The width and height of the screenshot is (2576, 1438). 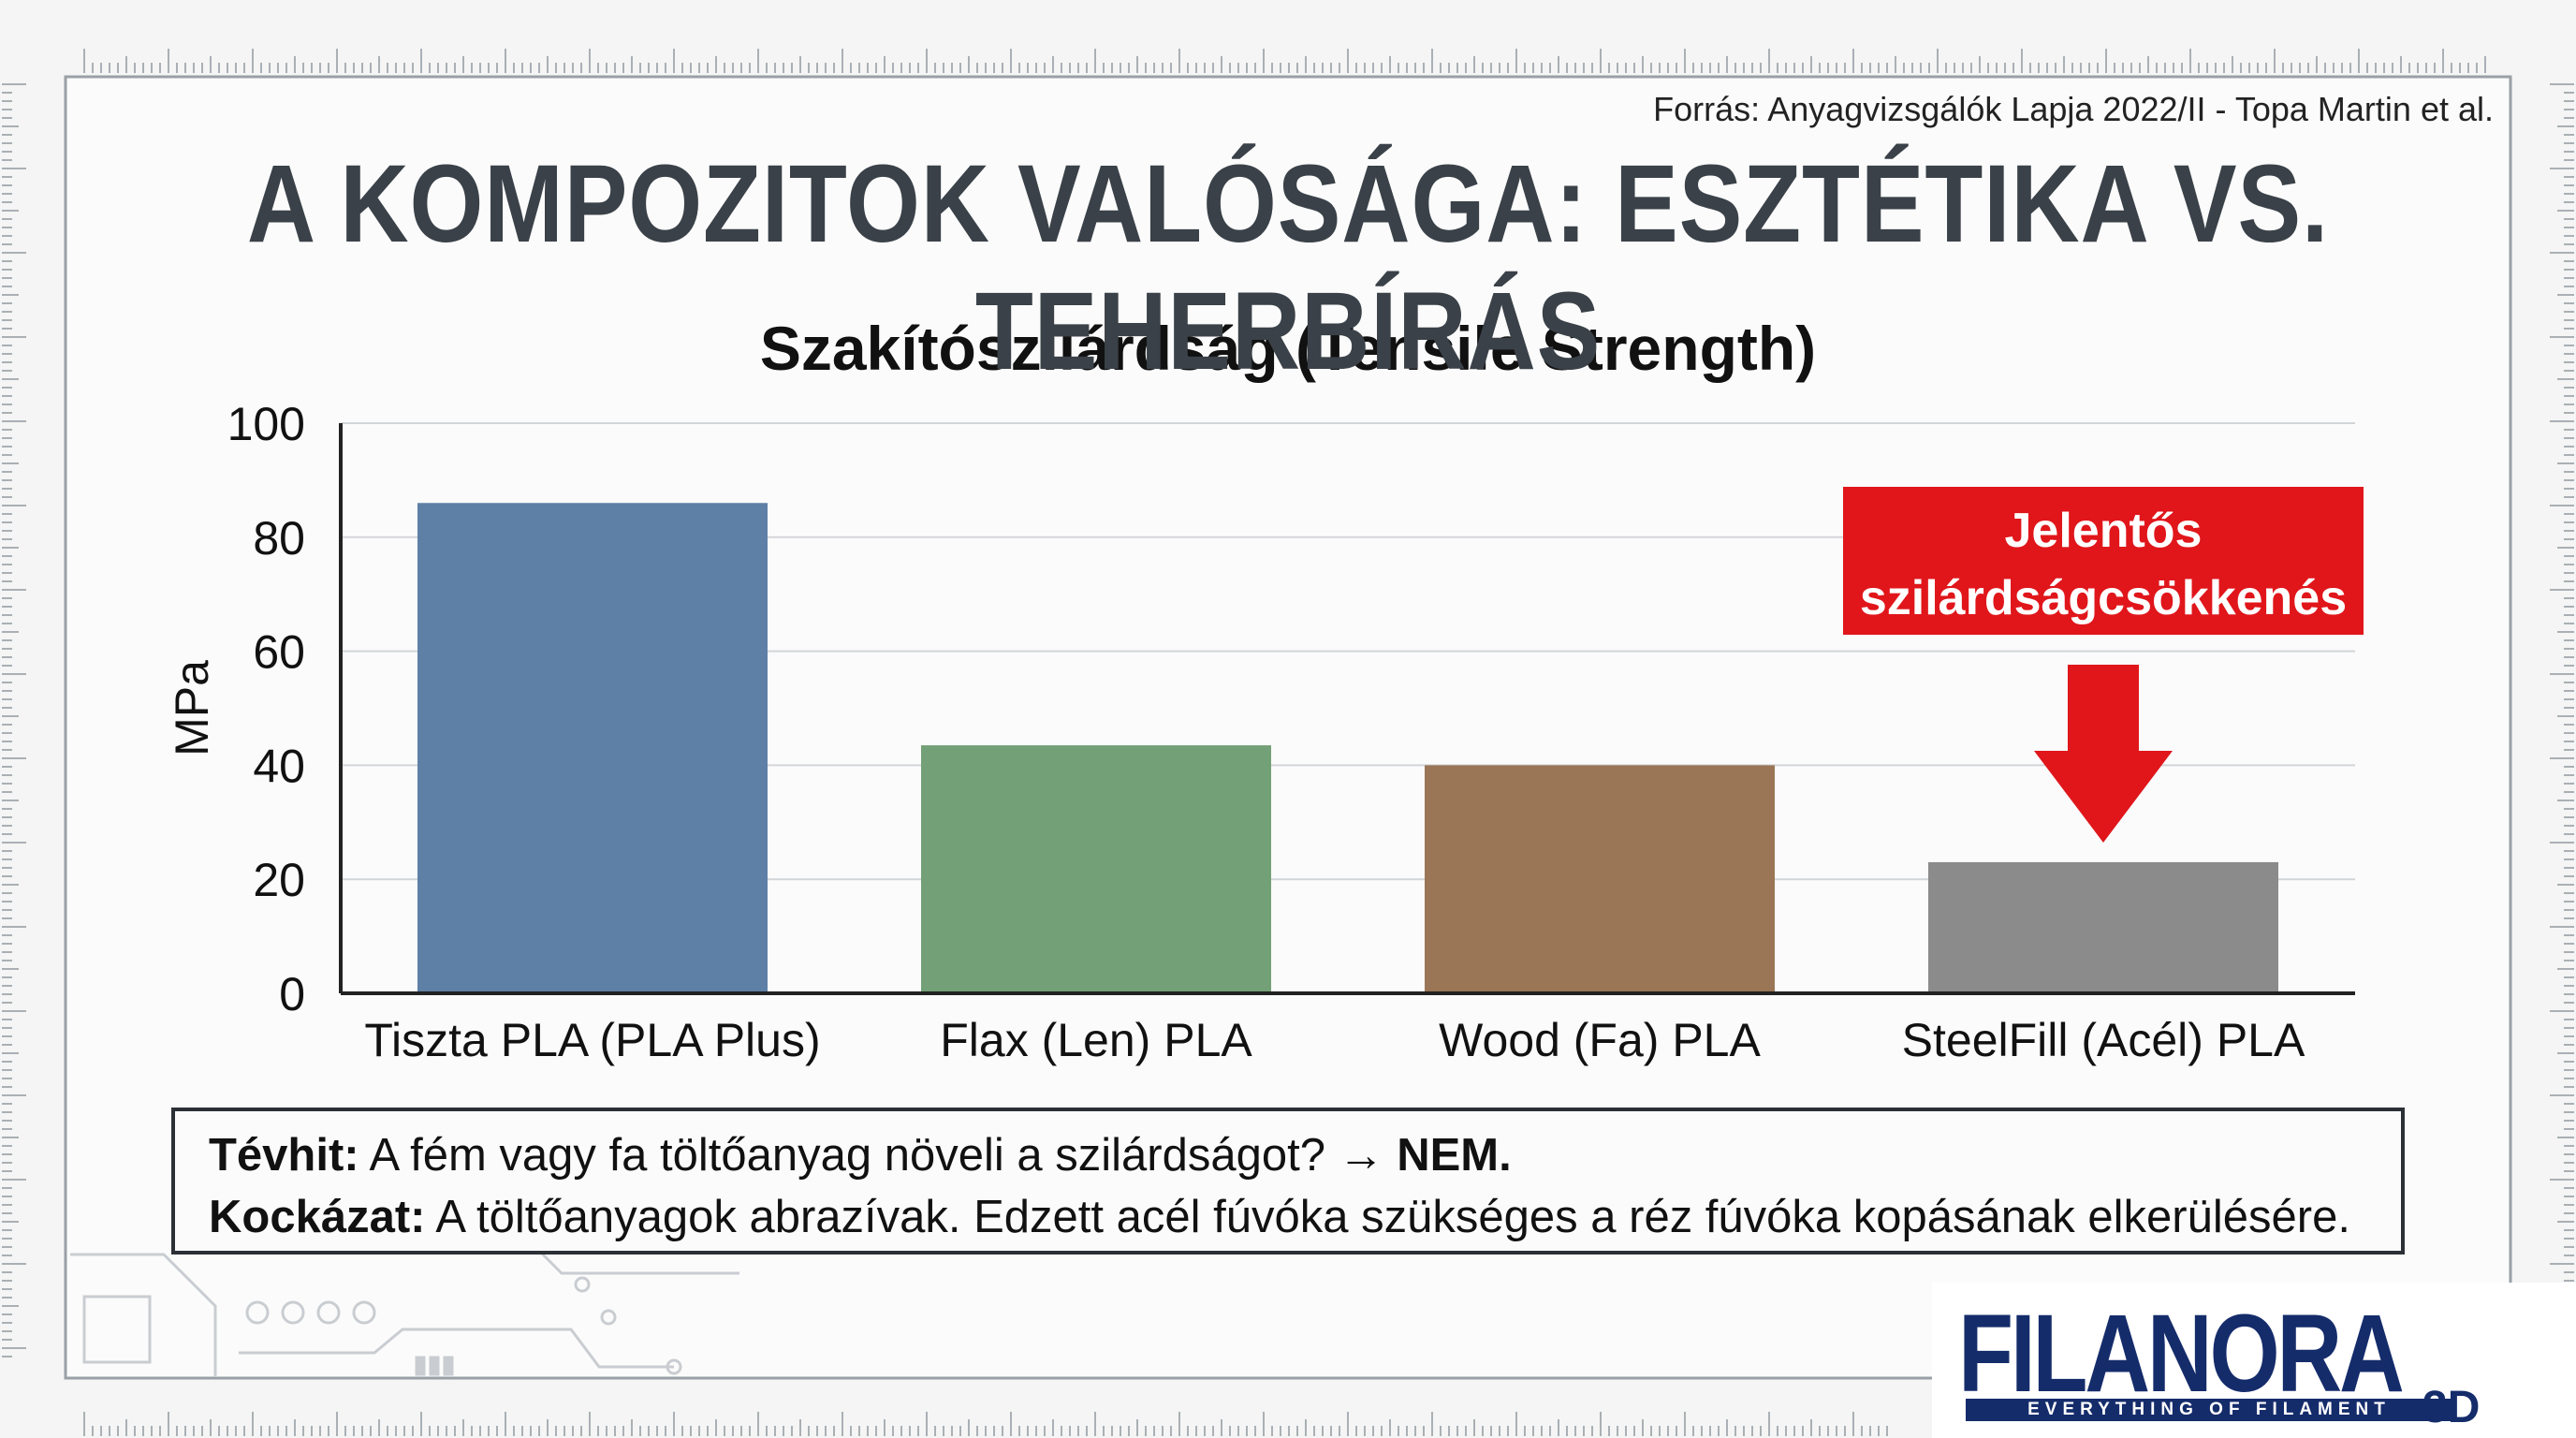 What do you see at coordinates (2103, 1040) in the screenshot?
I see `x-tick-label: SteelFill (Acél) PLA` at bounding box center [2103, 1040].